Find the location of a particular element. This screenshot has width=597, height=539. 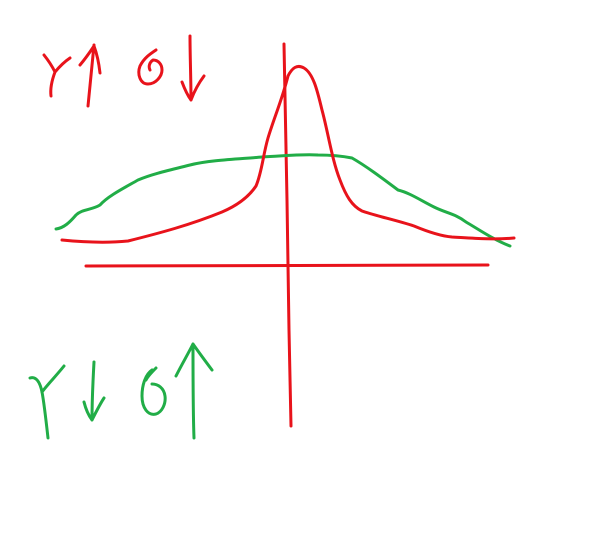

vertical-axis is located at coordinates (287, 235).